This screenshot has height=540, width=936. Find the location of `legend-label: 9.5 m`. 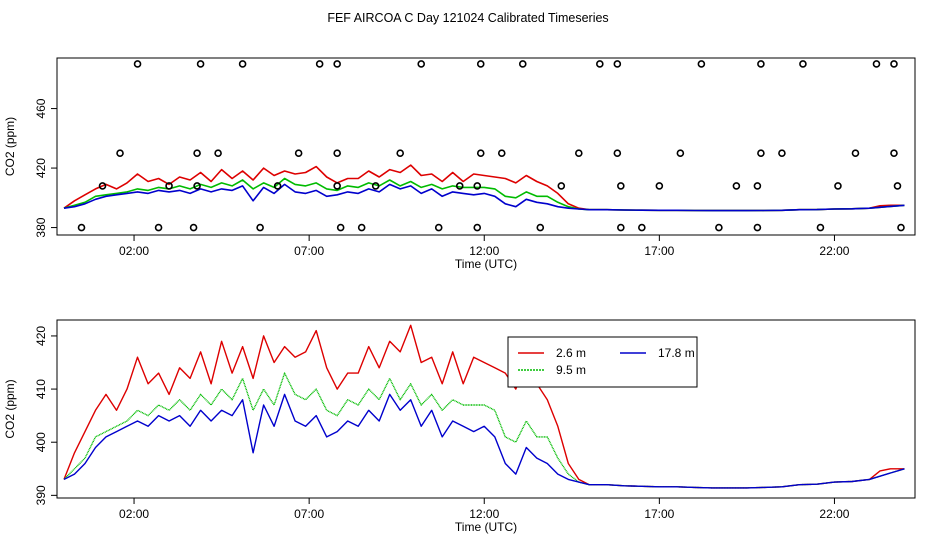

legend-label: 9.5 m is located at coordinates (571, 370).